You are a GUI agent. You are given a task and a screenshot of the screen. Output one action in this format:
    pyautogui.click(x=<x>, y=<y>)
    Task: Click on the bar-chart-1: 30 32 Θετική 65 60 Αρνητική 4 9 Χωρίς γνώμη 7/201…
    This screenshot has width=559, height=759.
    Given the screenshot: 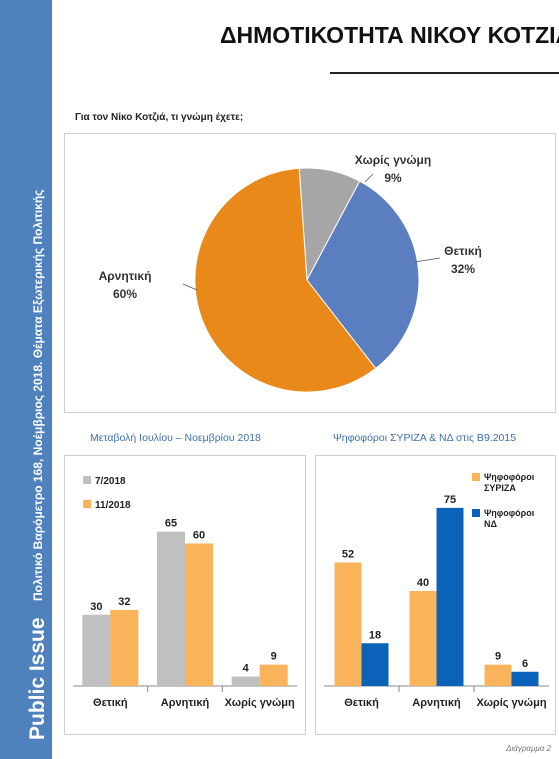 What is the action you would take?
    pyautogui.click(x=185, y=592)
    